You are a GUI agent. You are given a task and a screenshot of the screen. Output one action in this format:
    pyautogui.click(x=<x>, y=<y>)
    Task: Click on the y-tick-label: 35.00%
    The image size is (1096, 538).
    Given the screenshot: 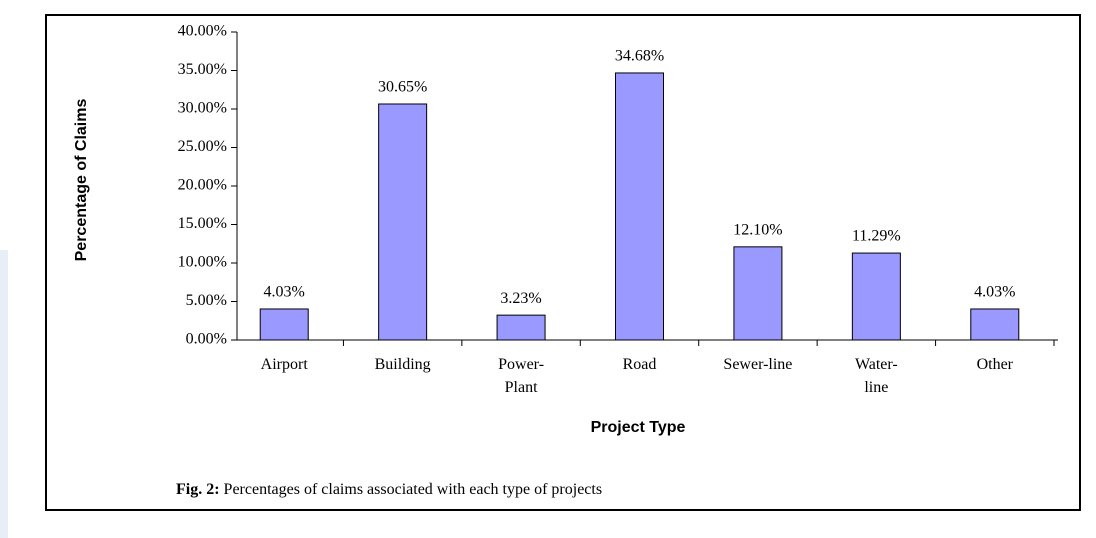 What is the action you would take?
    pyautogui.click(x=202, y=69)
    